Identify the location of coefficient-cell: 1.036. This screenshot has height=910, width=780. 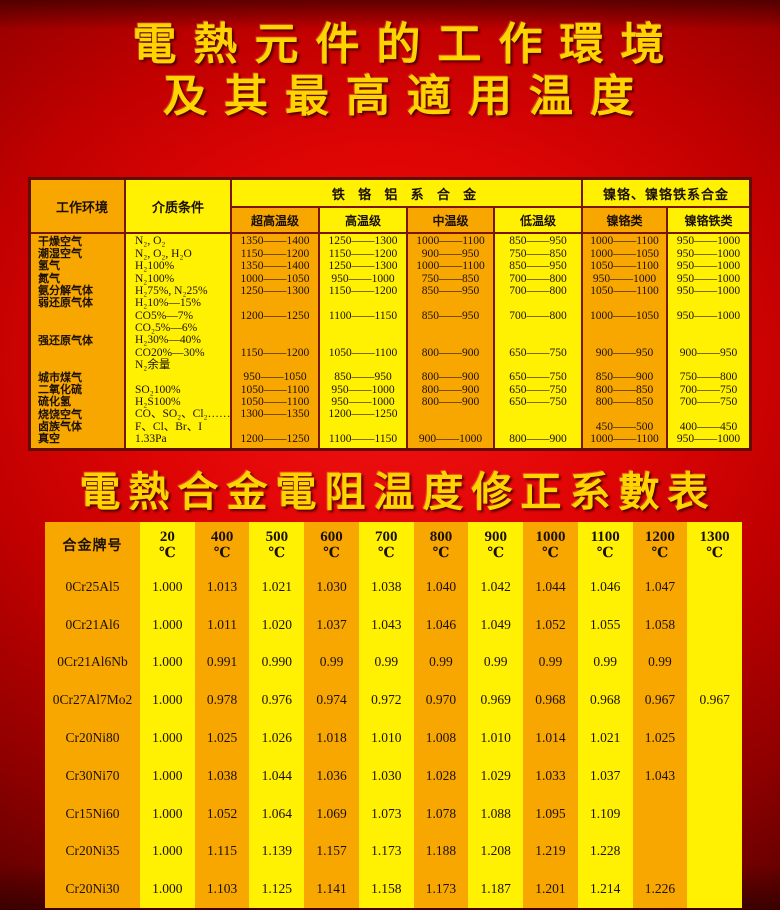
(331, 775).